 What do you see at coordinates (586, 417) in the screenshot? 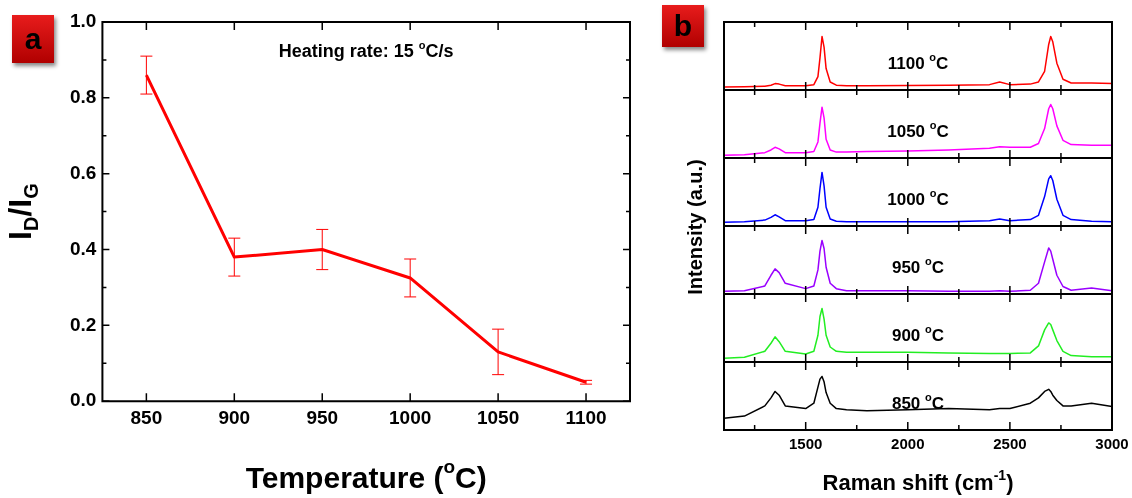
I see `x-tick-label: 1100` at bounding box center [586, 417].